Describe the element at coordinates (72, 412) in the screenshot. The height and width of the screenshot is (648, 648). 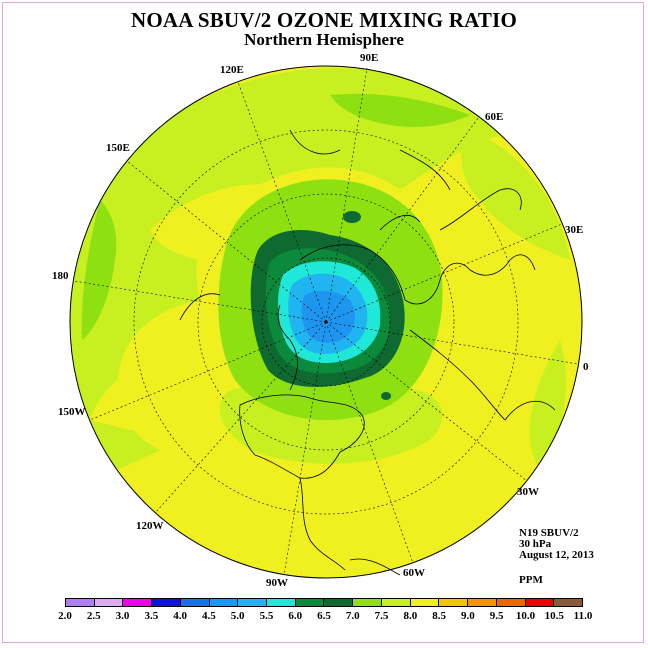
I see `lon-label-150w: 150W` at that location.